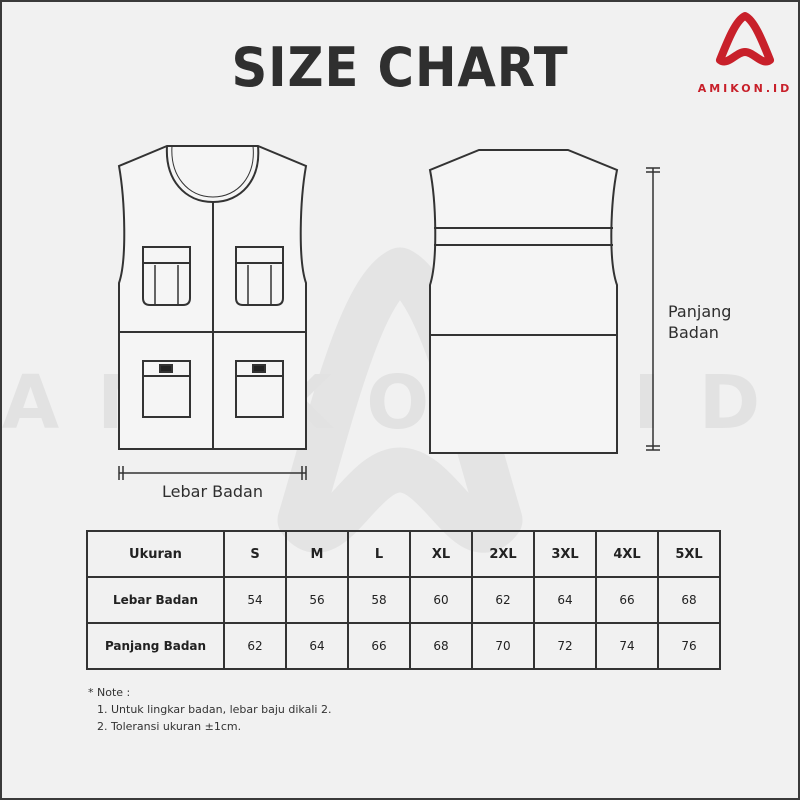 The height and width of the screenshot is (800, 800). What do you see at coordinates (212, 171) in the screenshot?
I see `front-vest-neckline-inner` at bounding box center [212, 171].